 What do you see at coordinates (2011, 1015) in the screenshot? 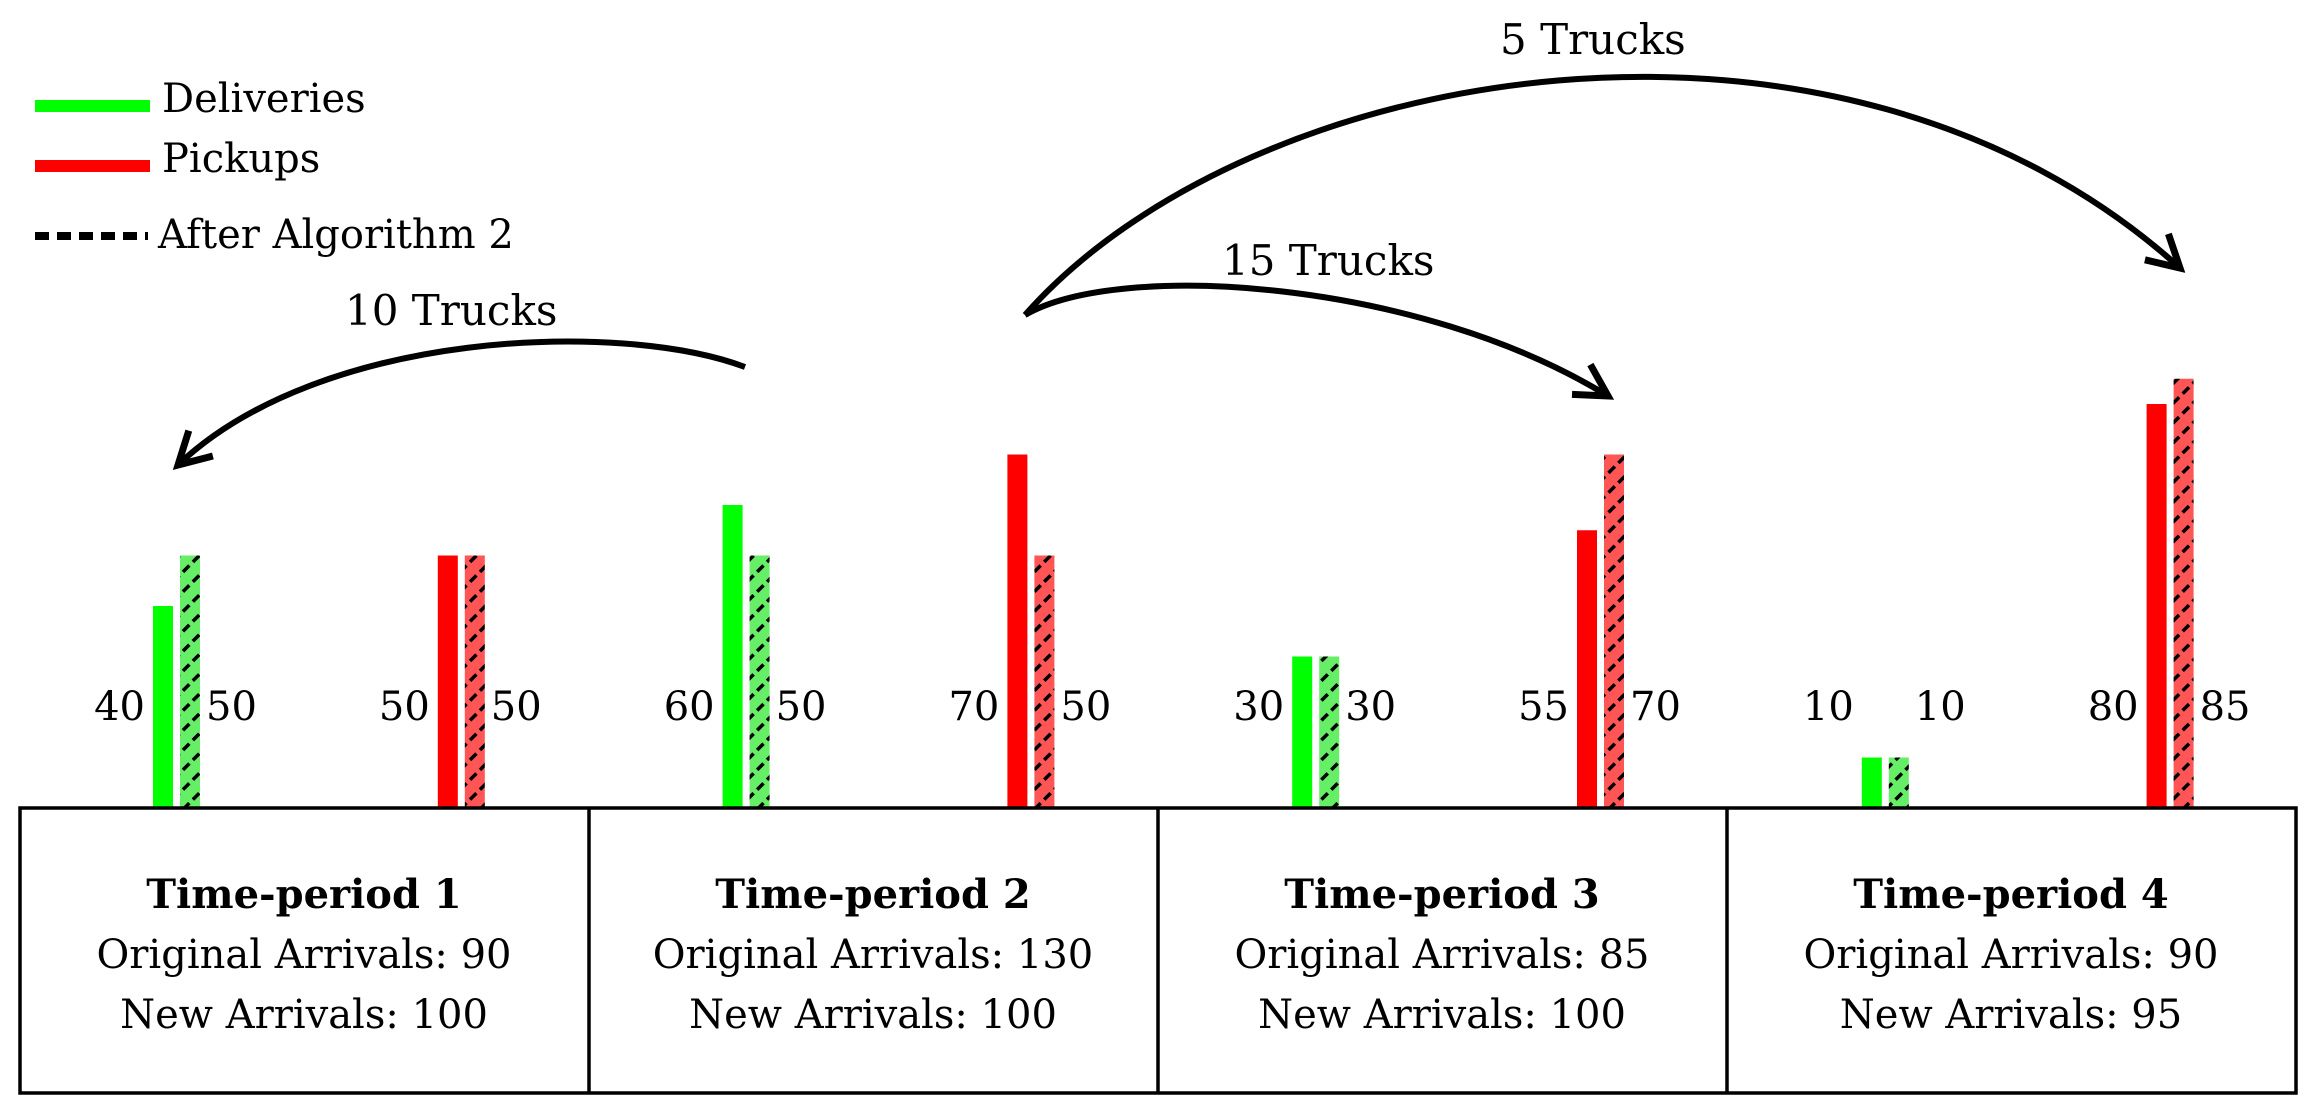
I see `period-new-arrivals: New Arrivals: 95` at bounding box center [2011, 1015].